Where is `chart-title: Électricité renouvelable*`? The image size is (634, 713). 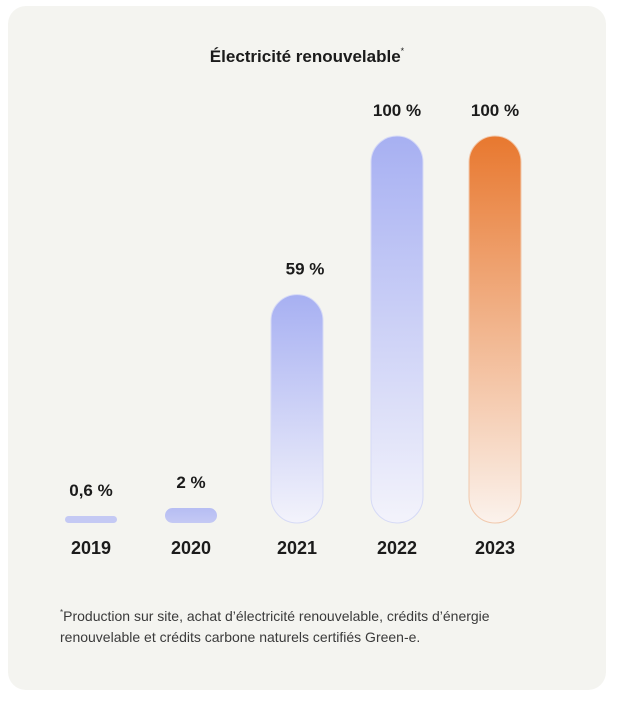
chart-title: Électricité renouvelable* is located at coordinates (307, 56).